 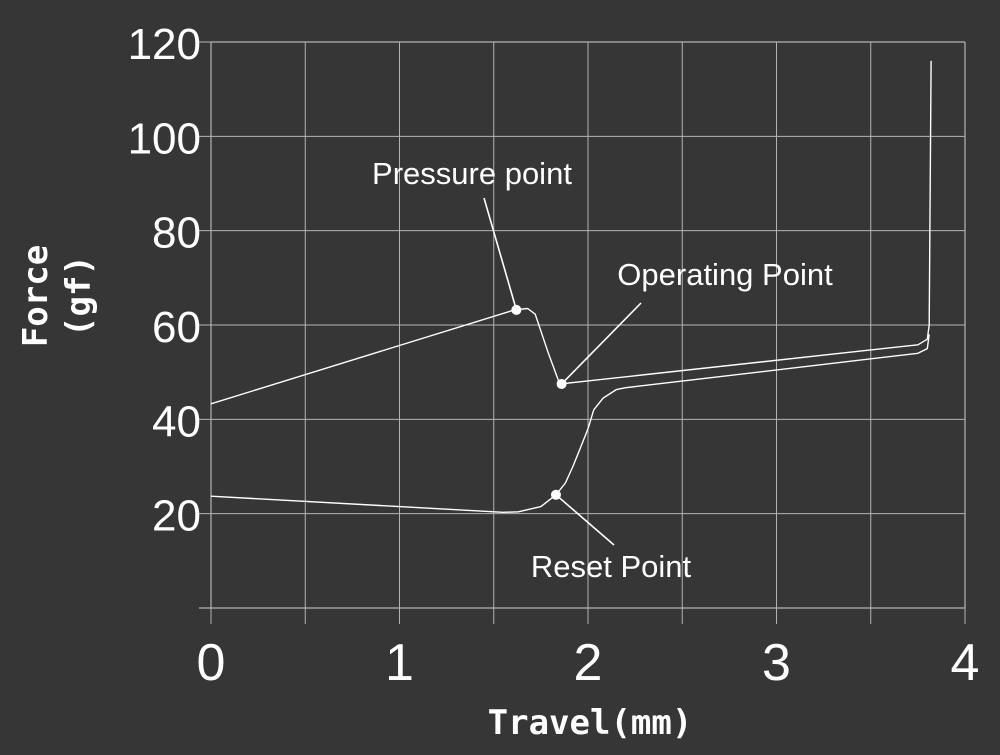 I want to click on y-tick-label: 100, so click(x=164, y=138).